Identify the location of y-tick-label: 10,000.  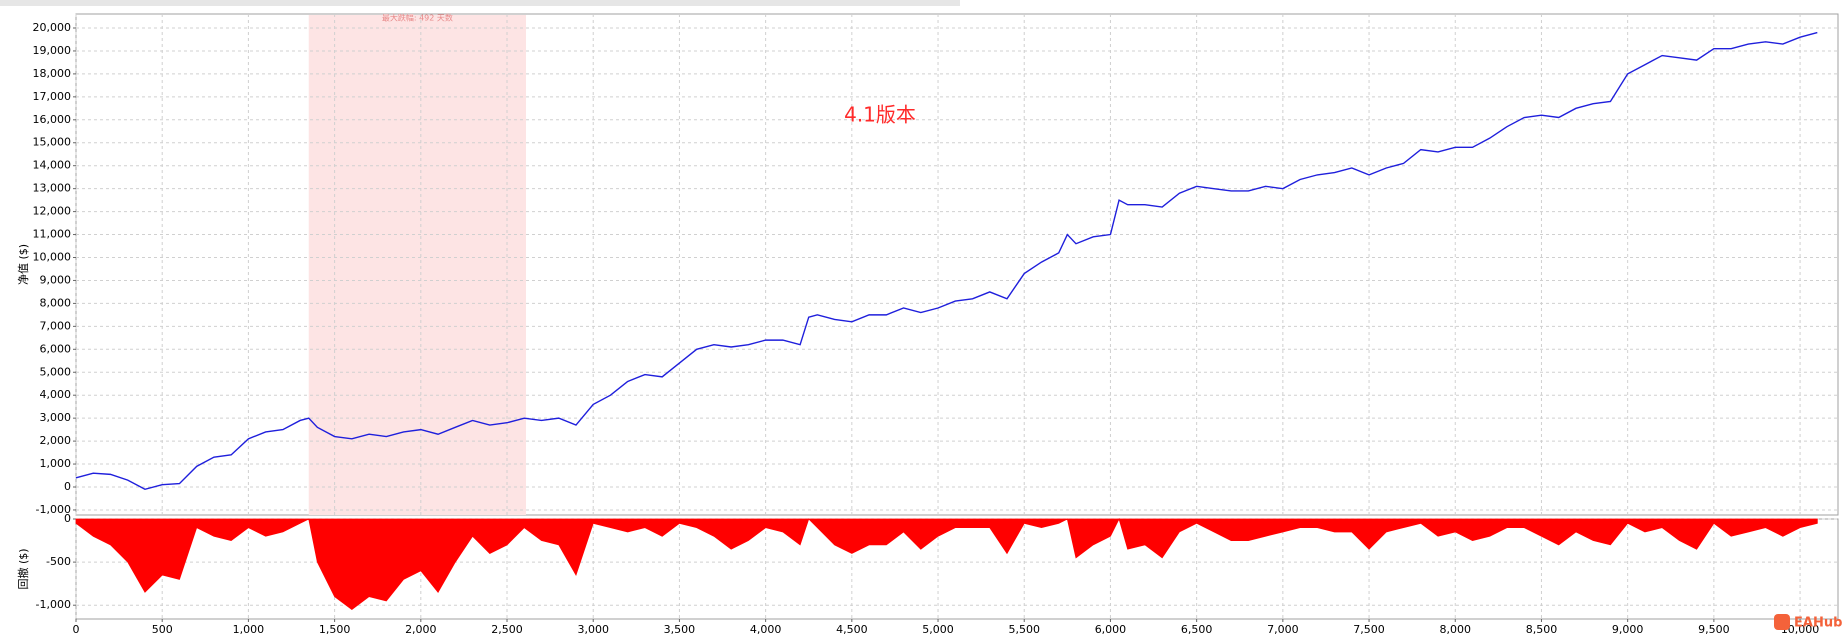
(52, 257).